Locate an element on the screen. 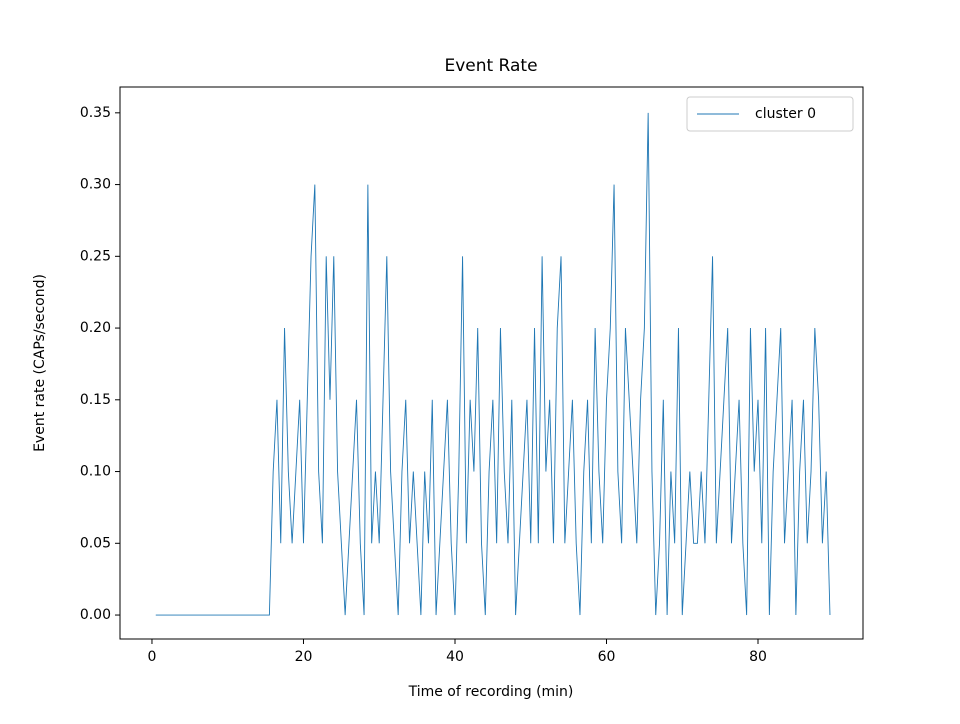  y-axis-label: Event rate (CAPs/second) is located at coordinates (40, 363).